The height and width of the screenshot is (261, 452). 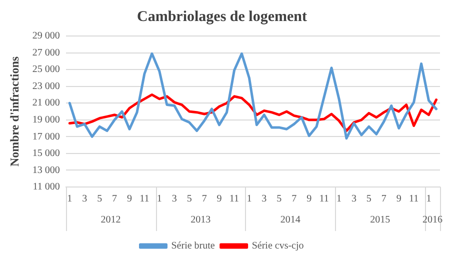 What do you see at coordinates (46, 170) in the screenshot?
I see `y-tick-label: 13 000` at bounding box center [46, 170].